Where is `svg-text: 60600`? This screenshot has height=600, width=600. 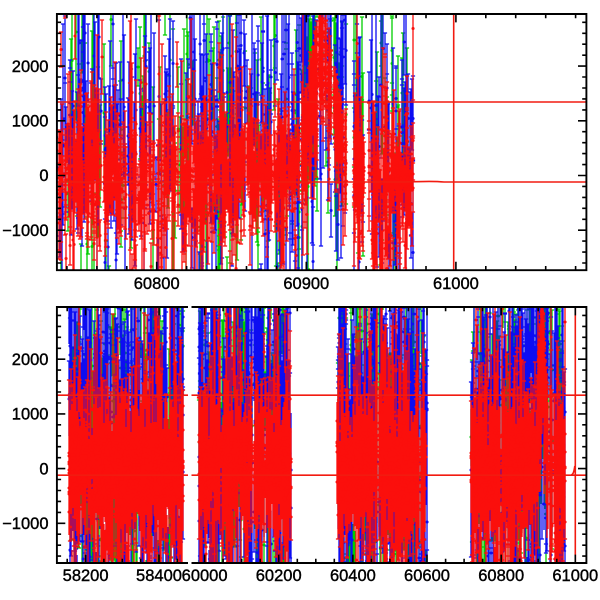
svg-text: 60600 is located at coordinates (427, 576).